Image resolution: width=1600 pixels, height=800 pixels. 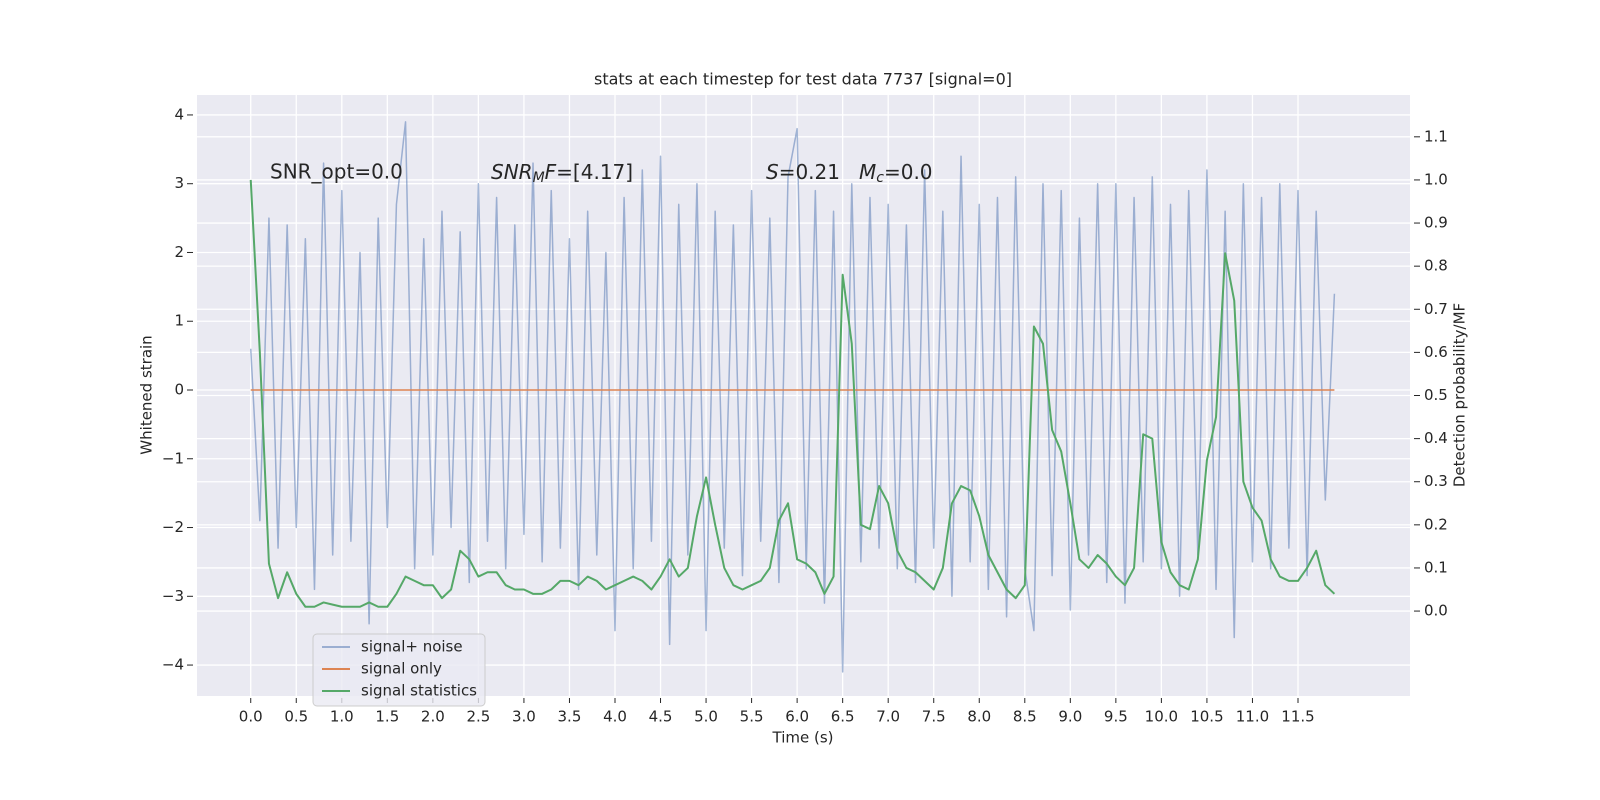 What do you see at coordinates (908, 172) in the screenshot?
I see `annotation-part: =0.0` at bounding box center [908, 172].